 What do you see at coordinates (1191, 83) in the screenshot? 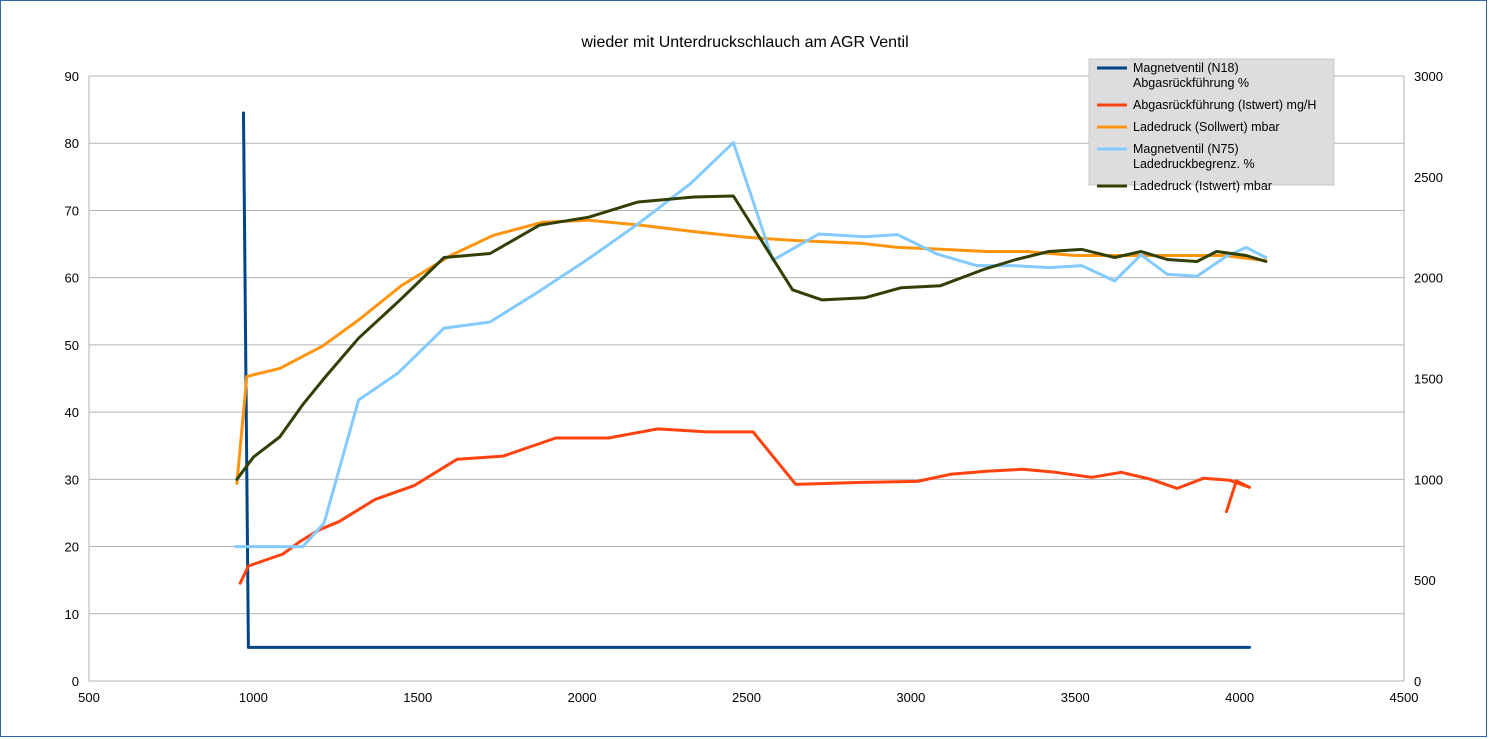
I see `legend-label: Abgasrückführung %` at bounding box center [1191, 83].